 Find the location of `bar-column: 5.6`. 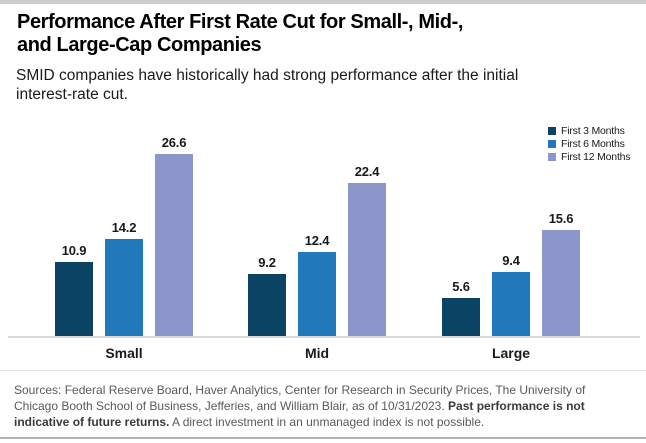

bar-column: 5.6 is located at coordinates (461, 308).